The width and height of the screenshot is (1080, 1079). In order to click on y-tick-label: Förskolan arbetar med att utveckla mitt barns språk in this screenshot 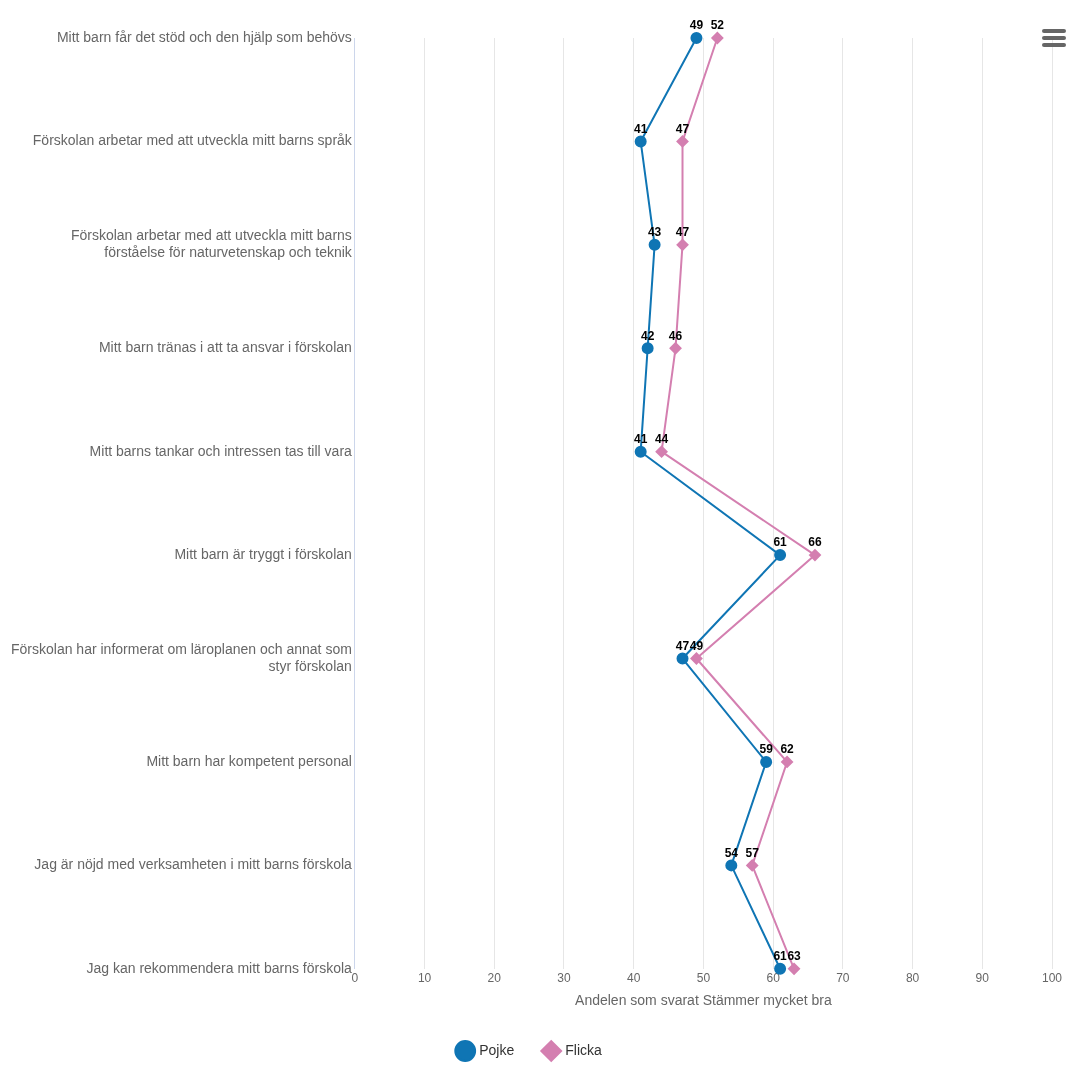, I will do `click(192, 140)`.